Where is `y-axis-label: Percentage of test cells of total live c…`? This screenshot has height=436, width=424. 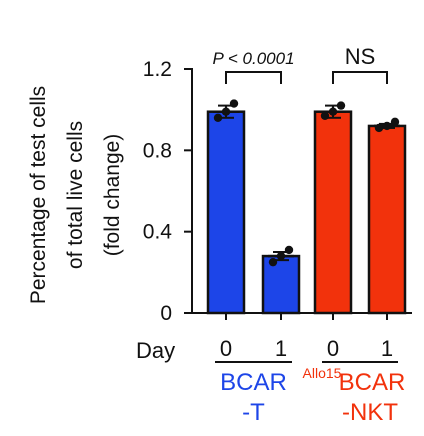
y-axis-label: Percentage of test cells of total live c… is located at coordinates (75, 195).